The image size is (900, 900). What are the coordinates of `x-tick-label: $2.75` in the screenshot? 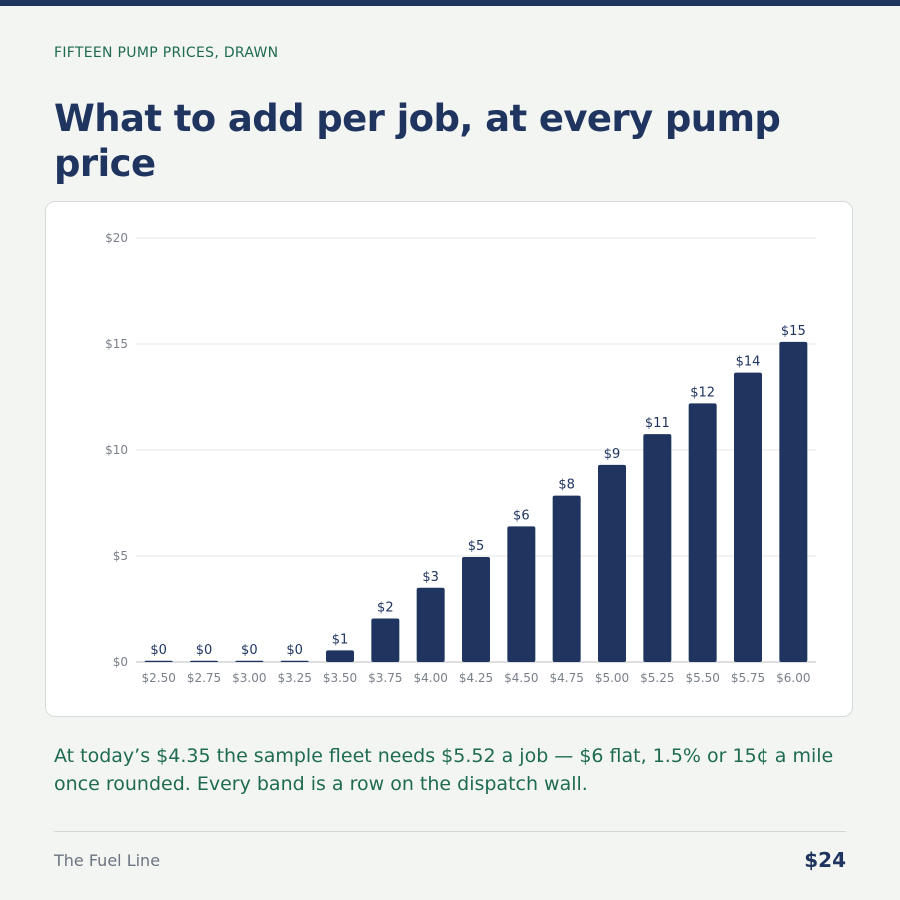 It's located at (204, 678).